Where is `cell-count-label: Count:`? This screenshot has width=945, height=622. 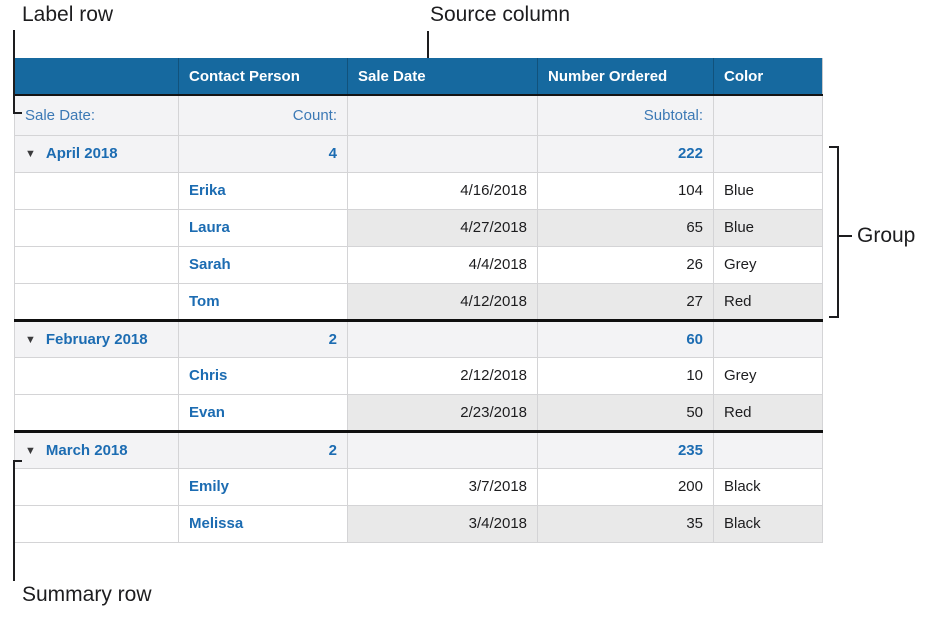
cell-count-label: Count: is located at coordinates (263, 115).